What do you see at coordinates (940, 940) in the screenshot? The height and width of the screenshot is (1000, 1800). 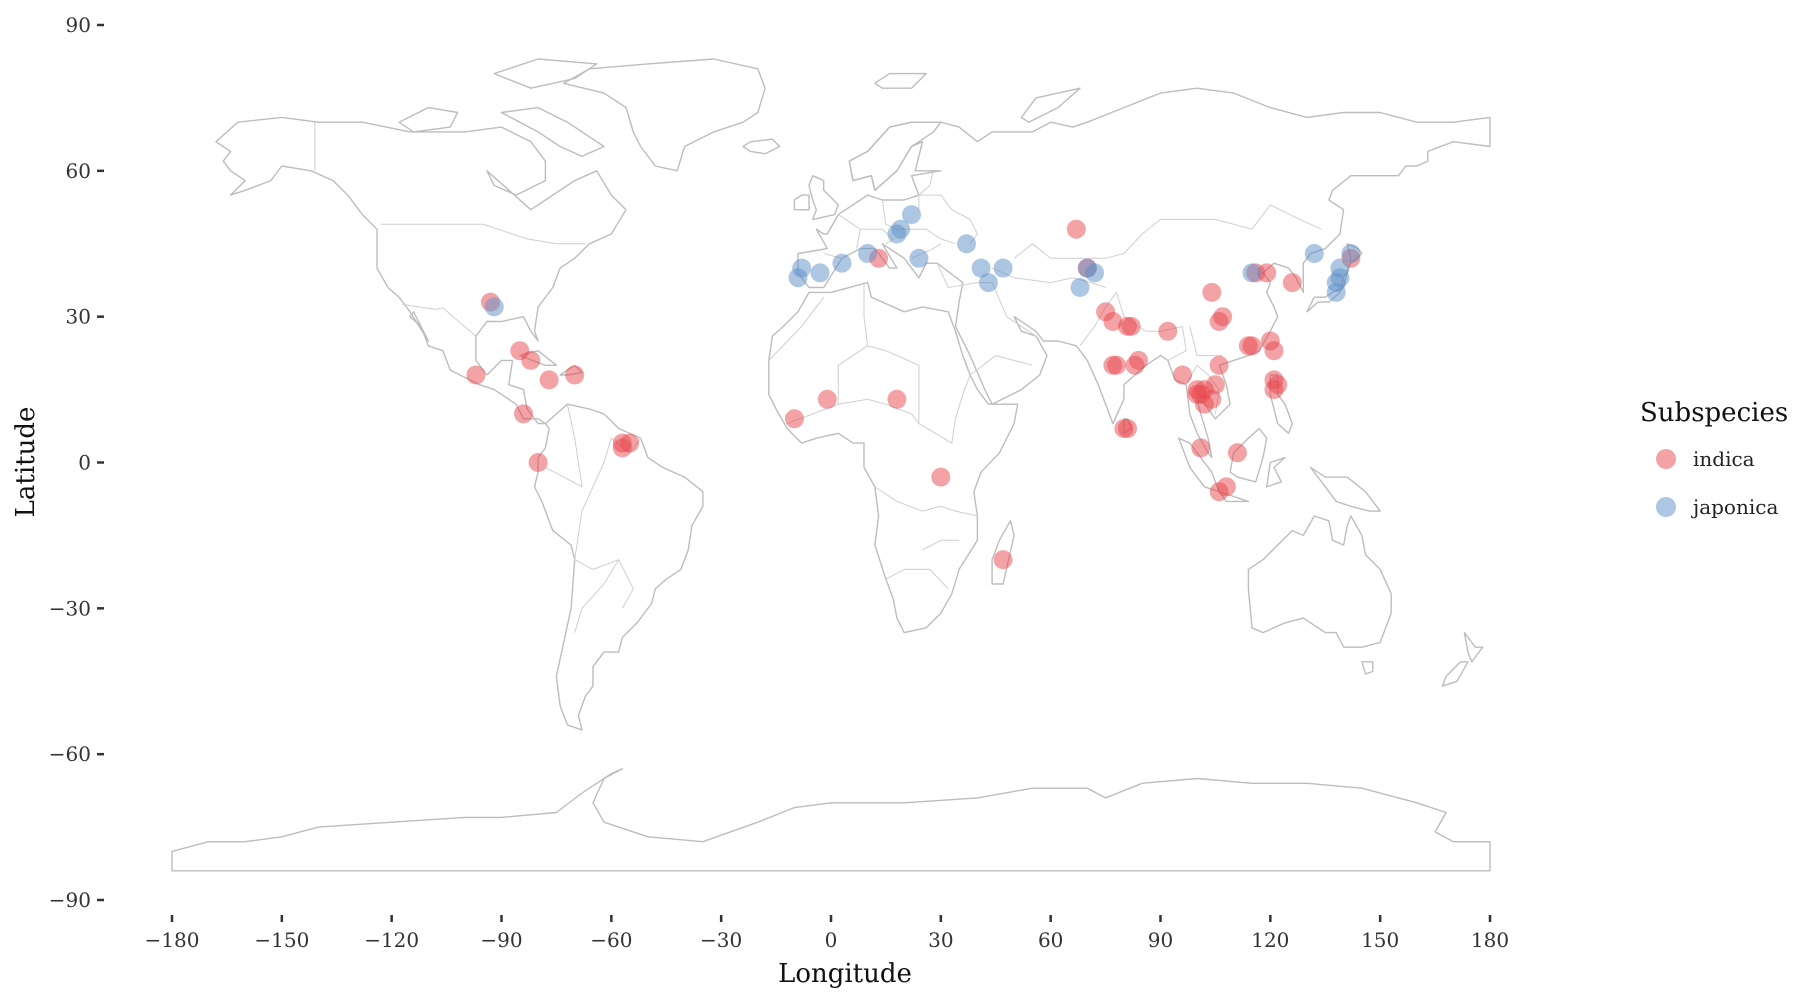 I see `x-tick-label: 30` at bounding box center [940, 940].